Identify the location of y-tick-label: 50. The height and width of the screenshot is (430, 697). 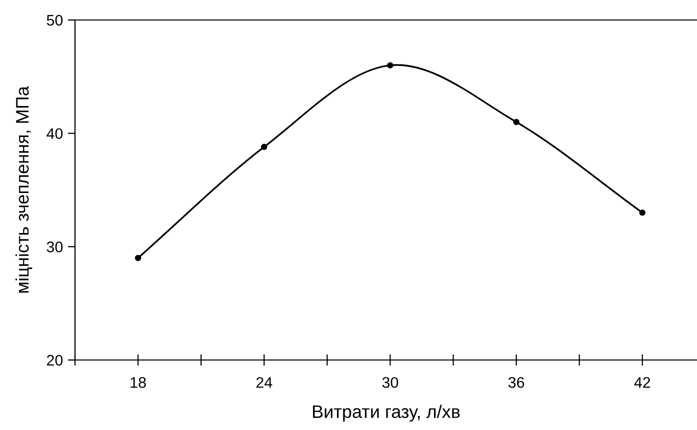
(54, 20).